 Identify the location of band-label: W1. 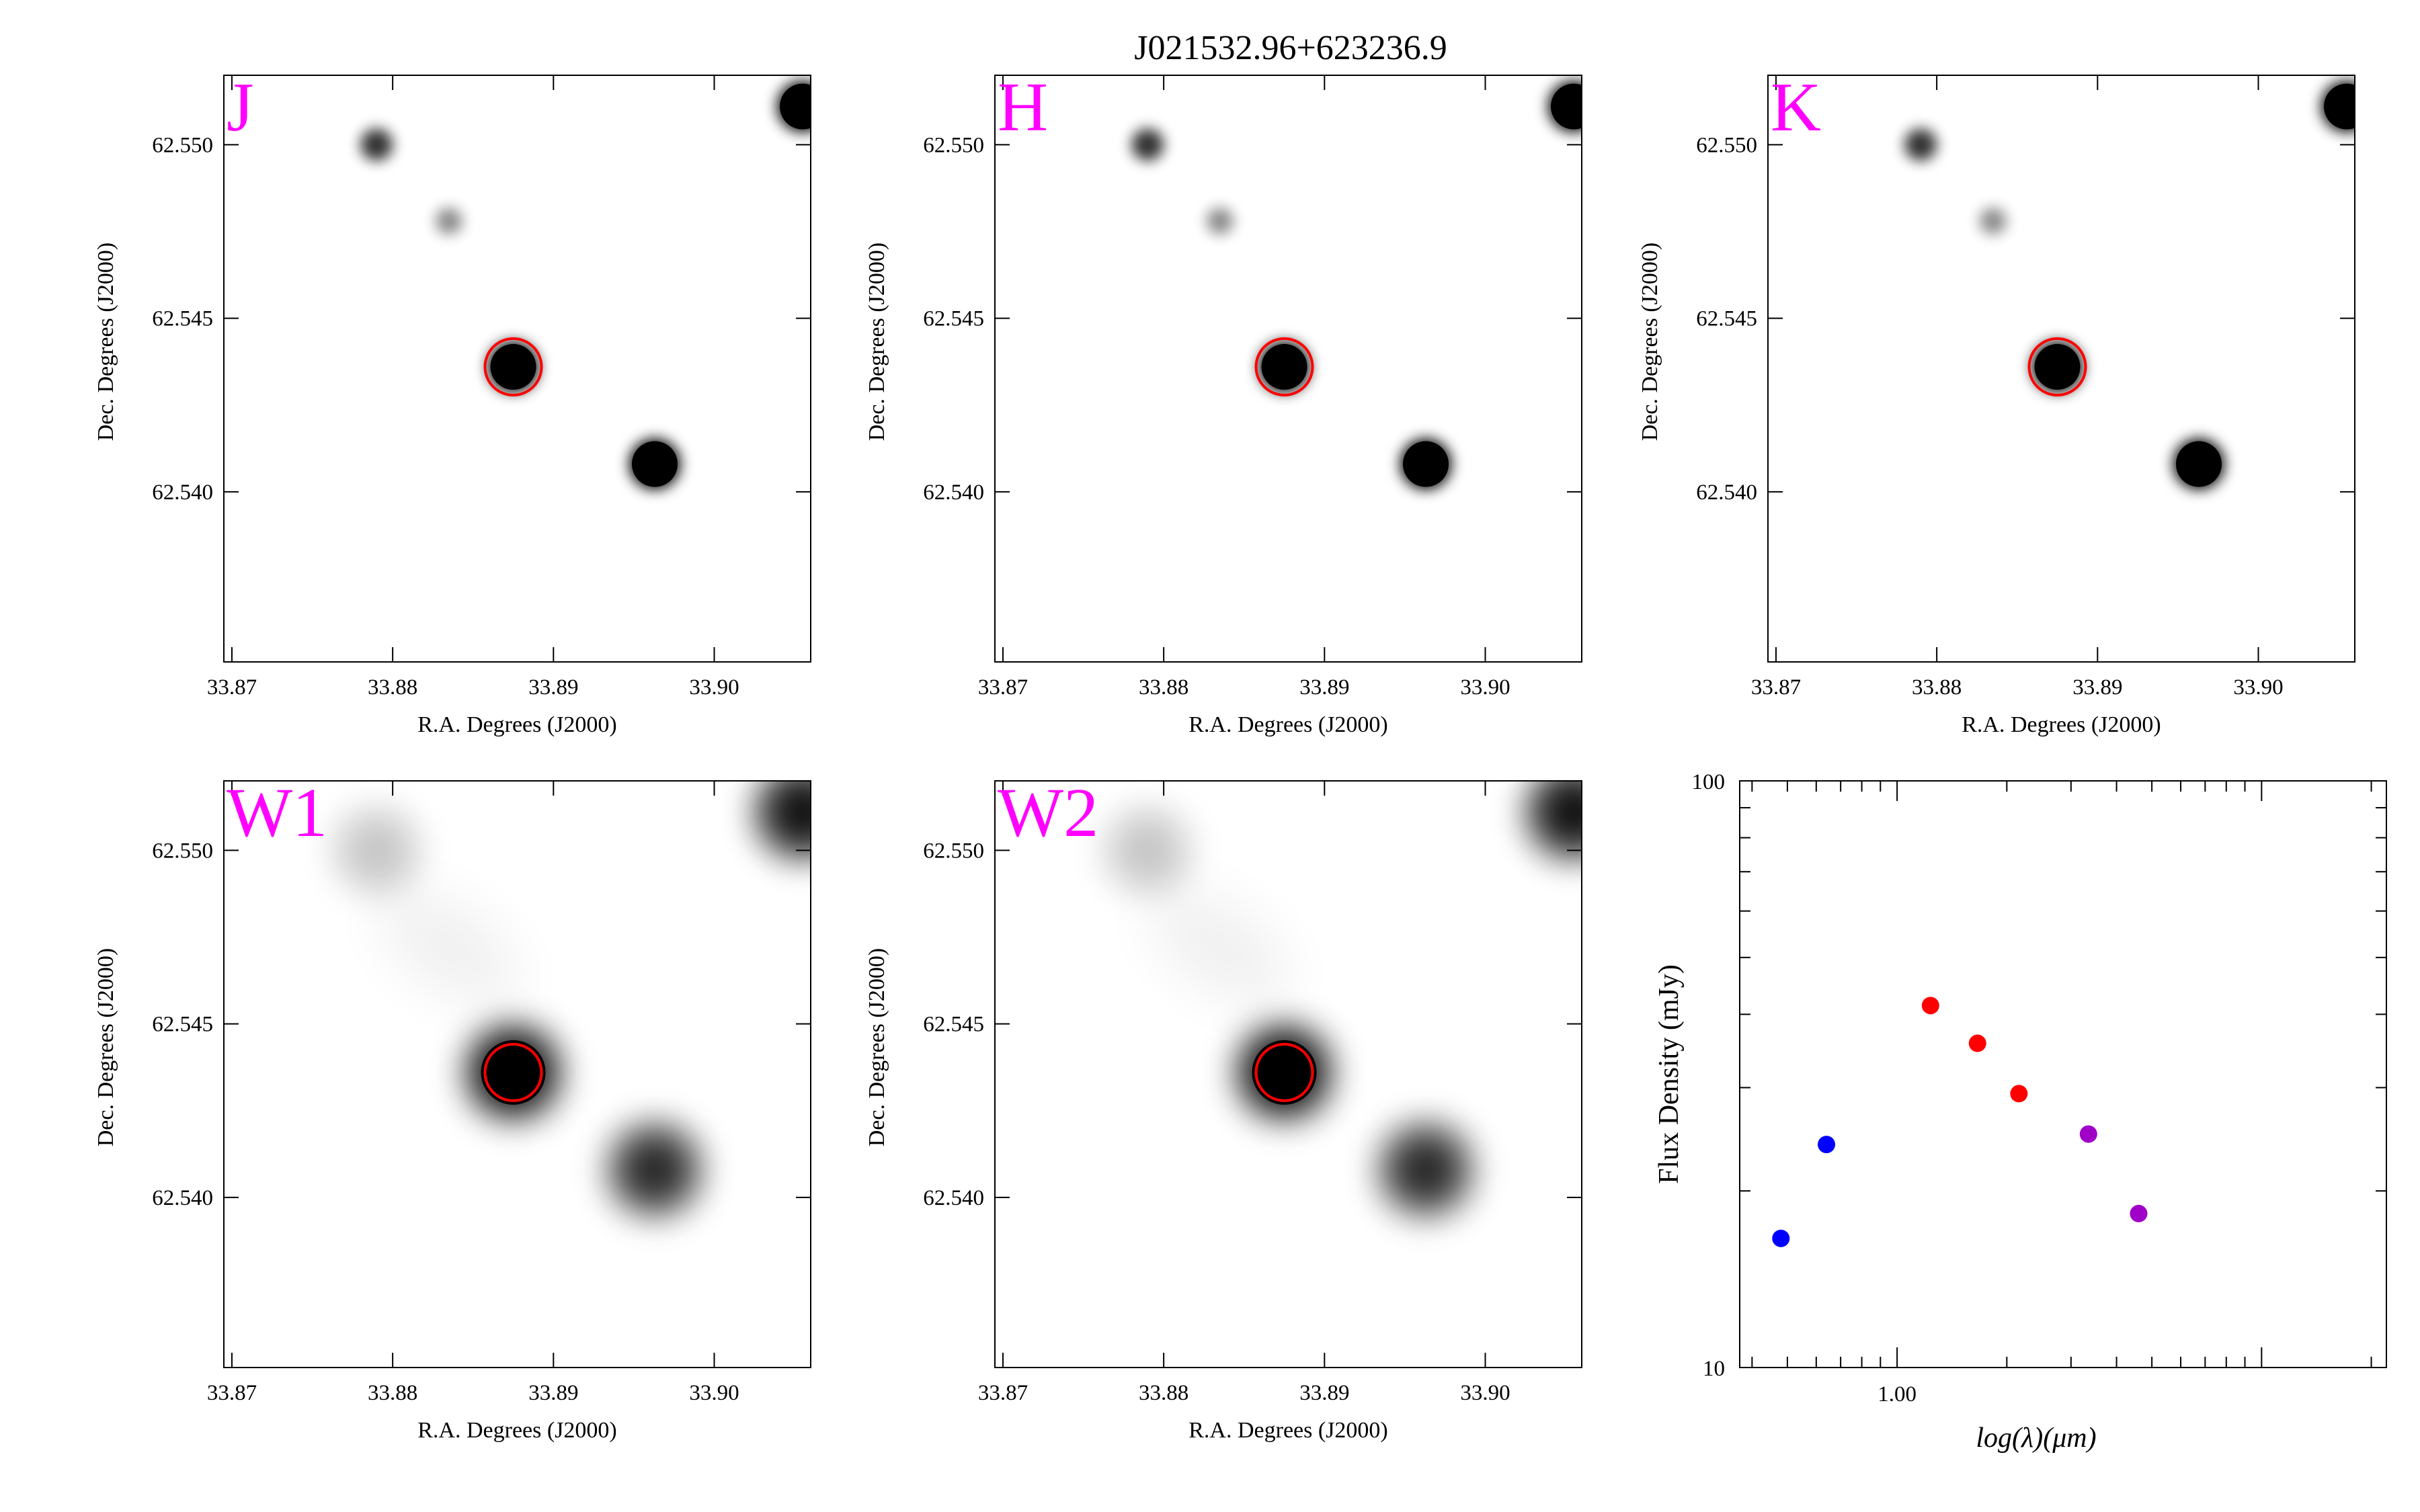
(277, 813).